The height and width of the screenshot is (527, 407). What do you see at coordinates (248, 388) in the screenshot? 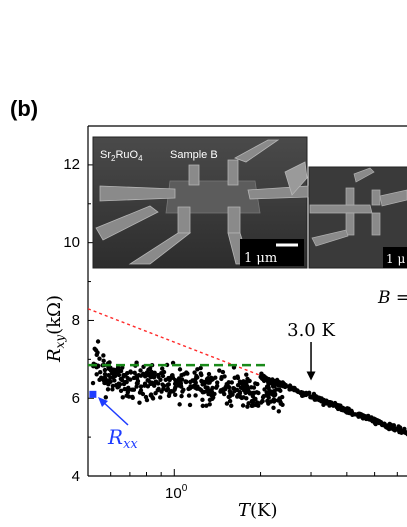
I see `data-points` at bounding box center [248, 388].